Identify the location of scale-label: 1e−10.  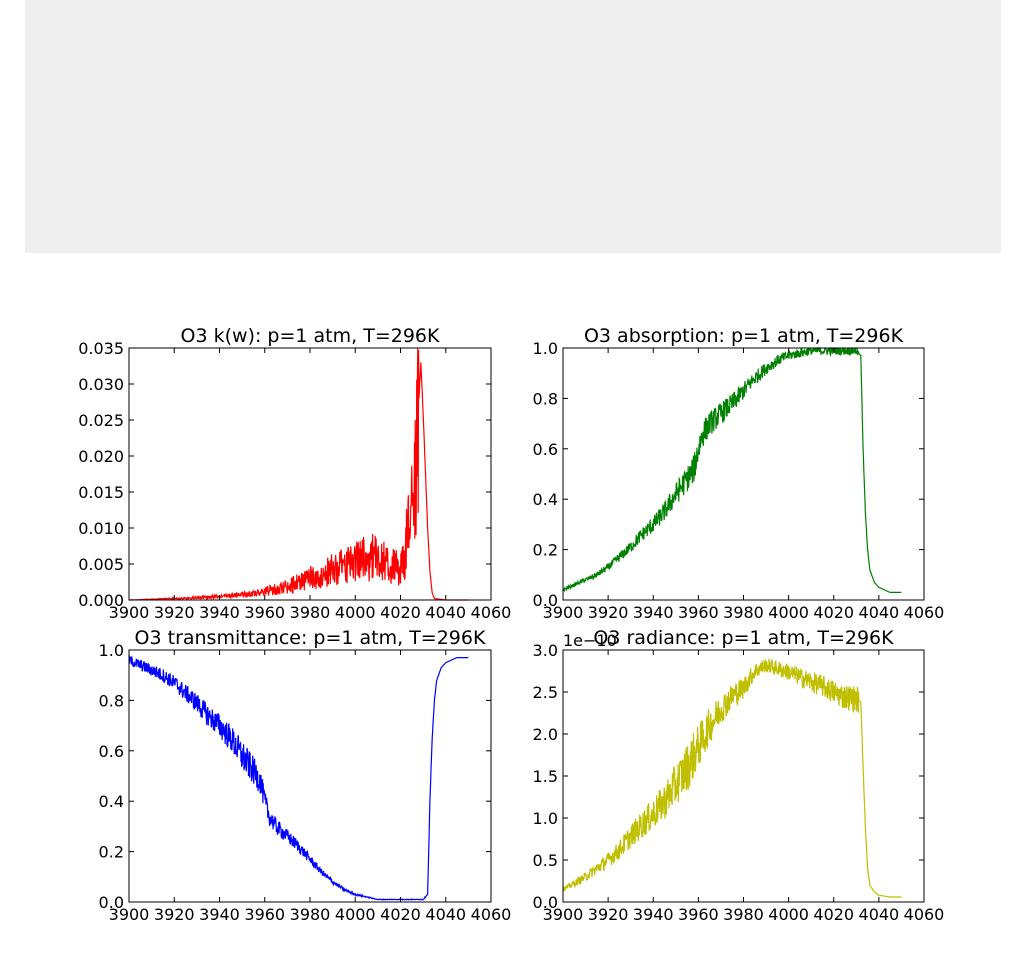
(590, 640).